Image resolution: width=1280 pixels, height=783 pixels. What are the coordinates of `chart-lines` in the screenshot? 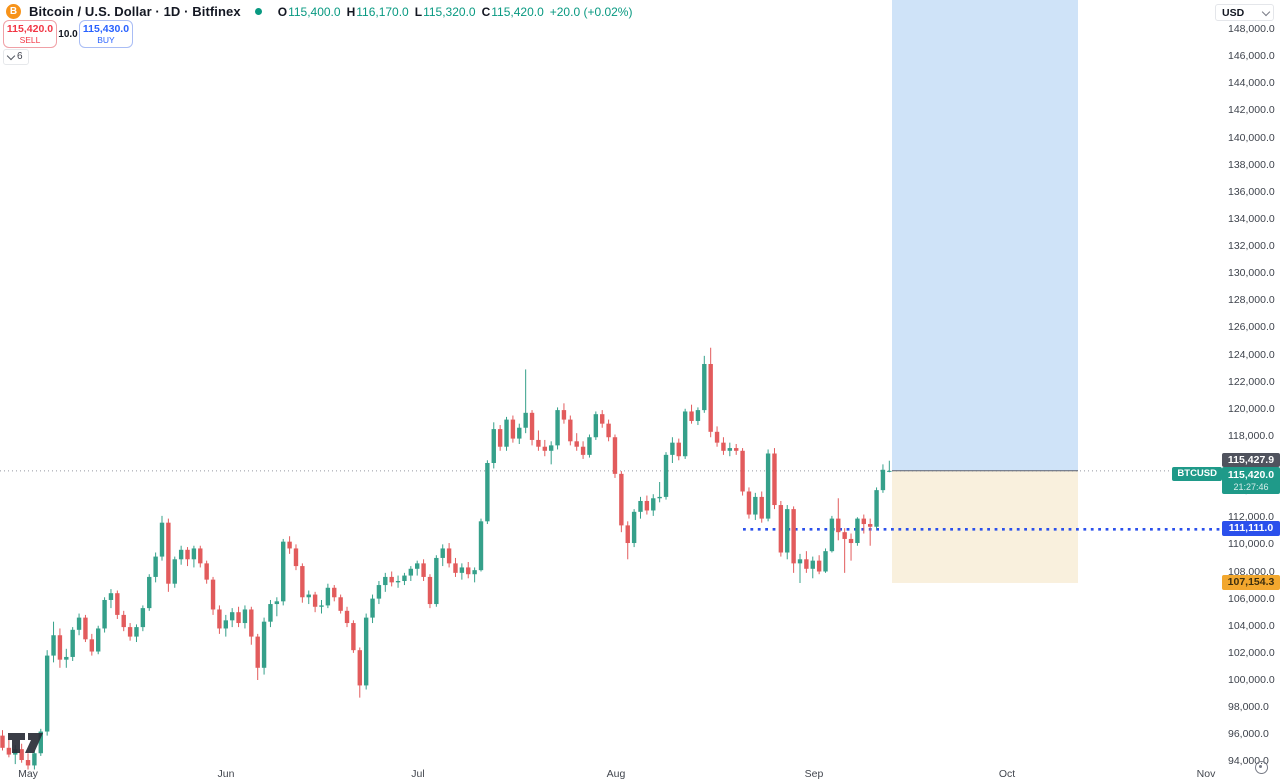 It's located at (611, 500).